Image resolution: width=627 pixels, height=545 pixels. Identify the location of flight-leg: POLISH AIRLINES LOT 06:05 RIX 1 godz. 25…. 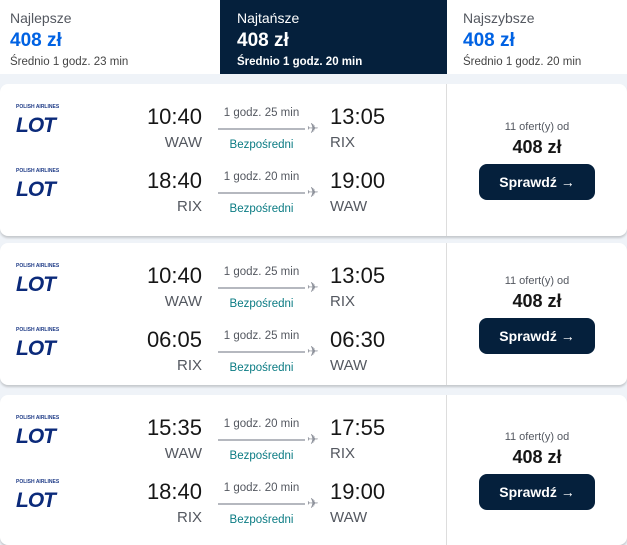
(223, 355).